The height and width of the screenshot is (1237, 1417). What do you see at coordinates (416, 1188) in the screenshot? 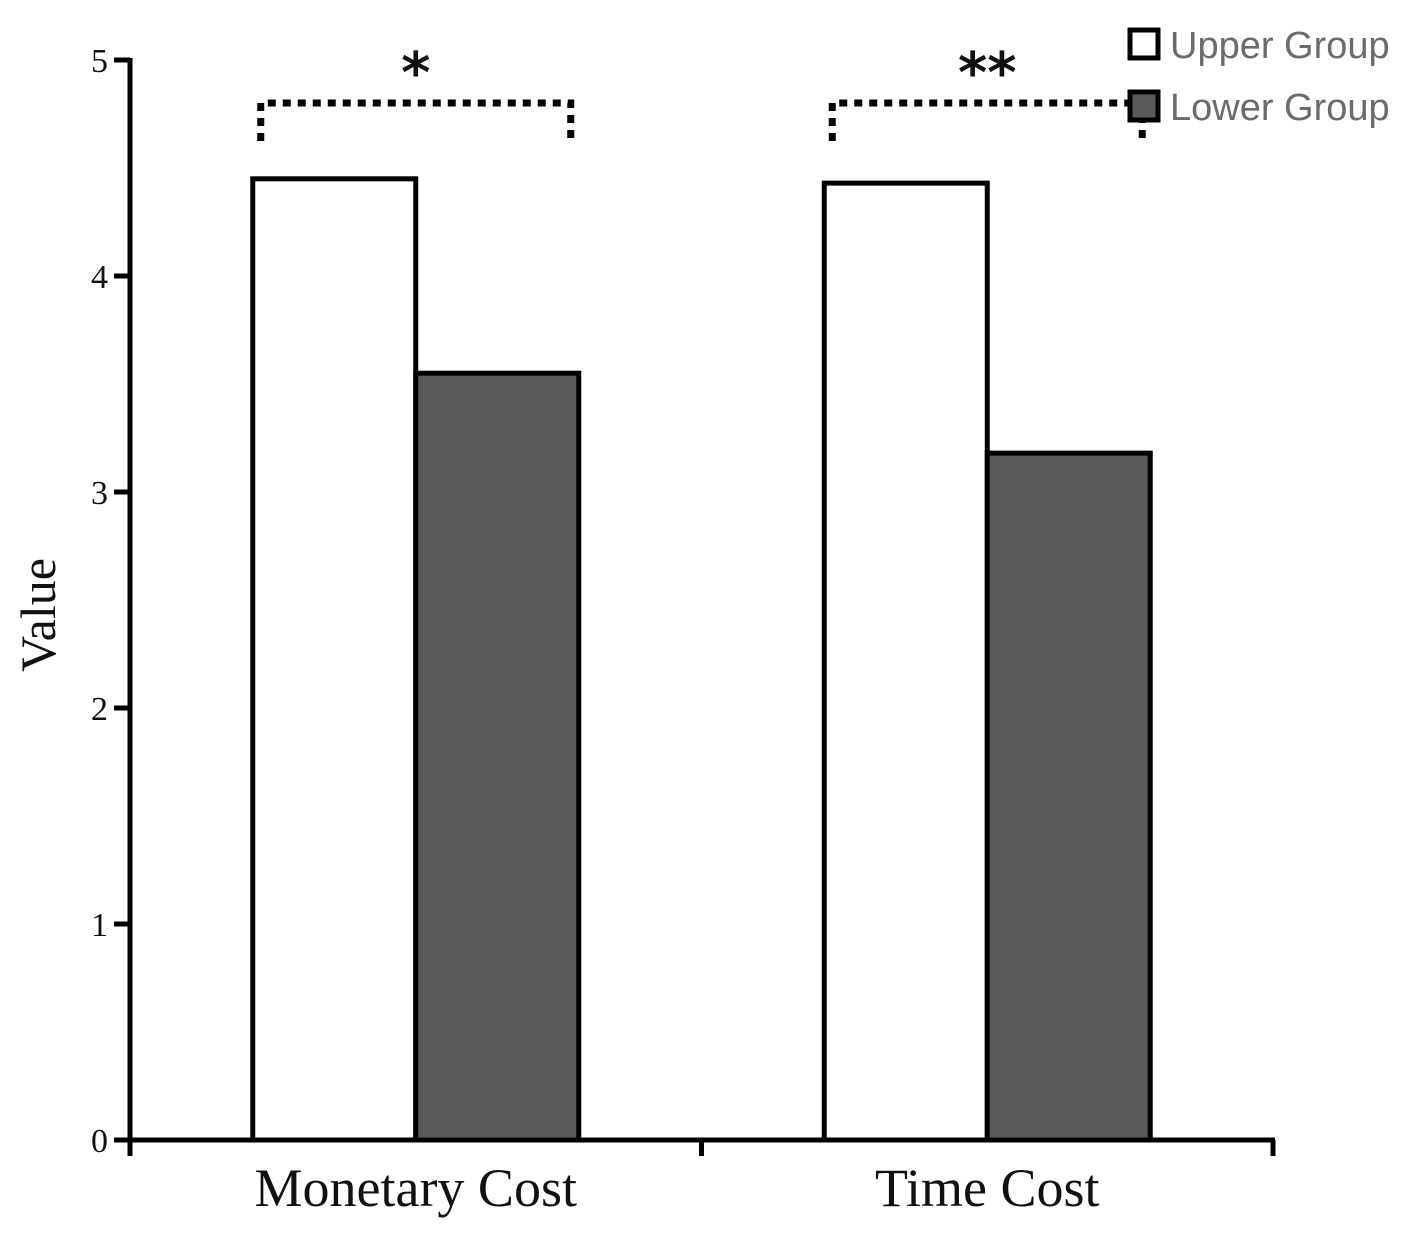
I see `x-tick-label: Monetary Cost` at bounding box center [416, 1188].